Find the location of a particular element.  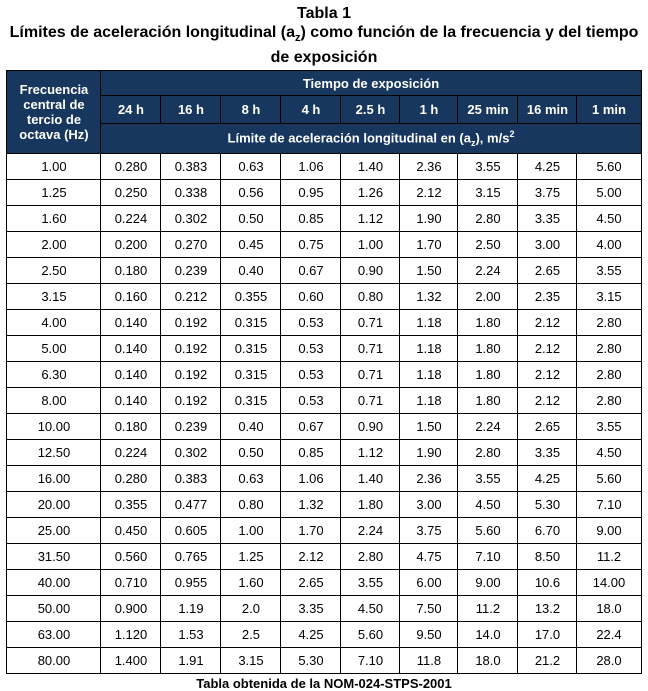

limit-cell: 1.12 is located at coordinates (370, 219).